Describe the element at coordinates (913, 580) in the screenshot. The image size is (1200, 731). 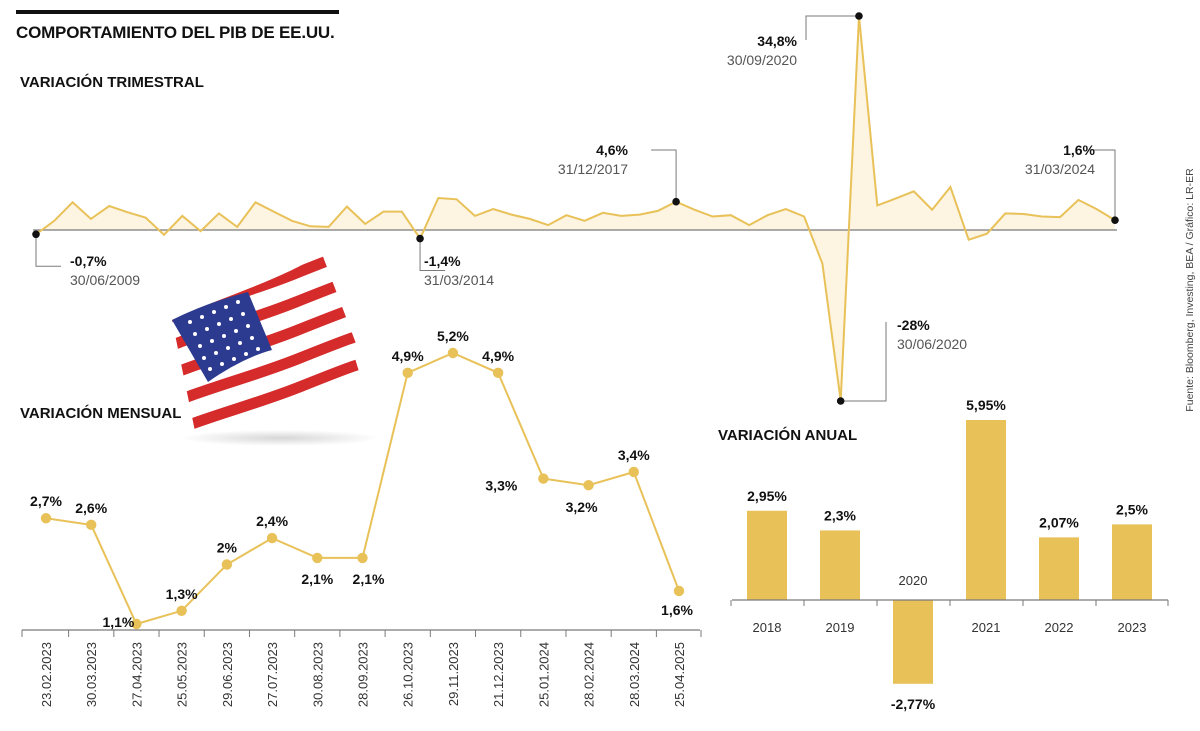
I see `annual-year-label: 2020` at that location.